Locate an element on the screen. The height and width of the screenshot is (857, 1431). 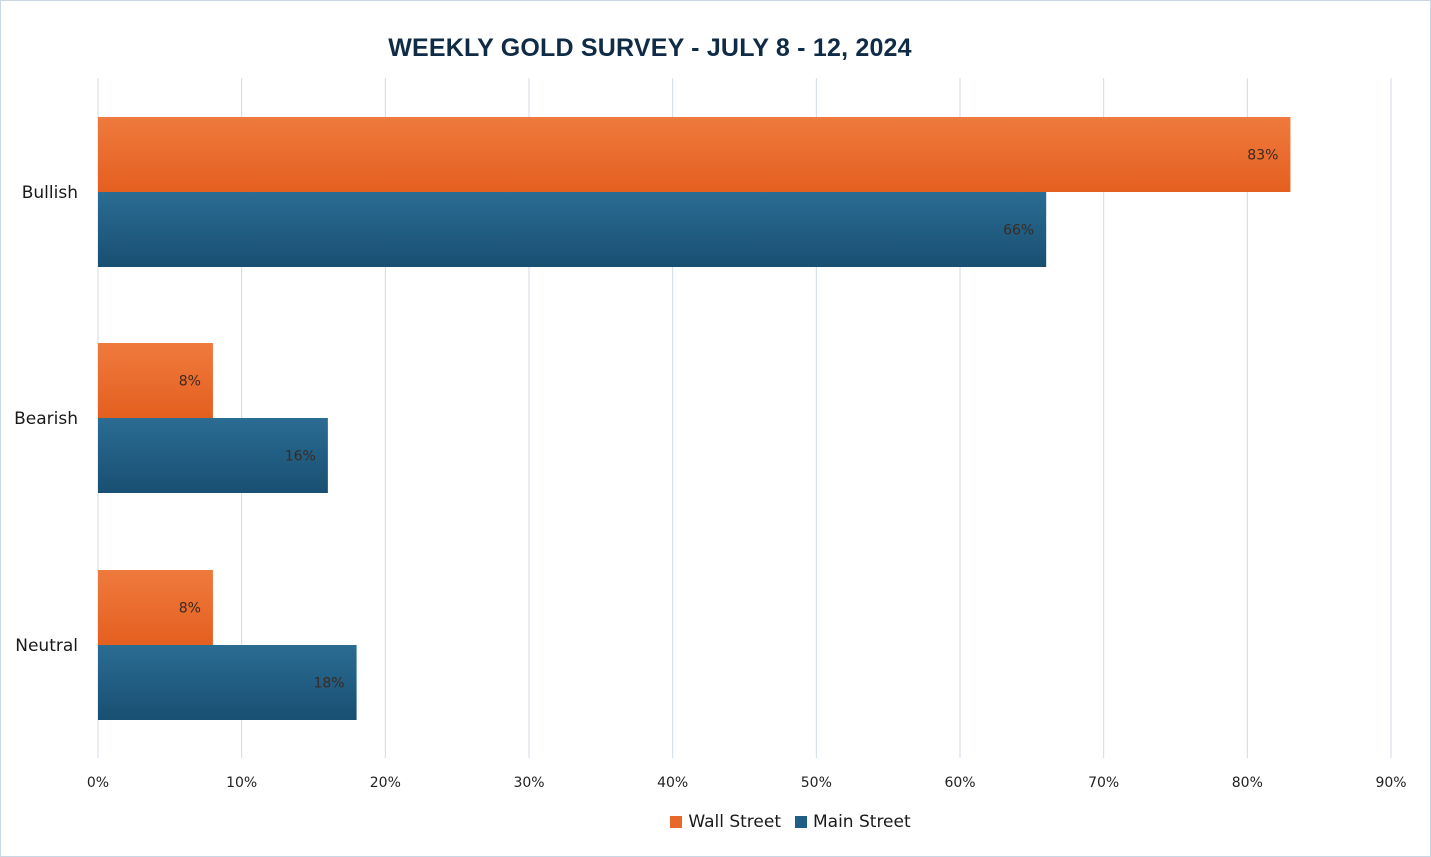
legend-label-main-street: Main Street is located at coordinates (862, 822).